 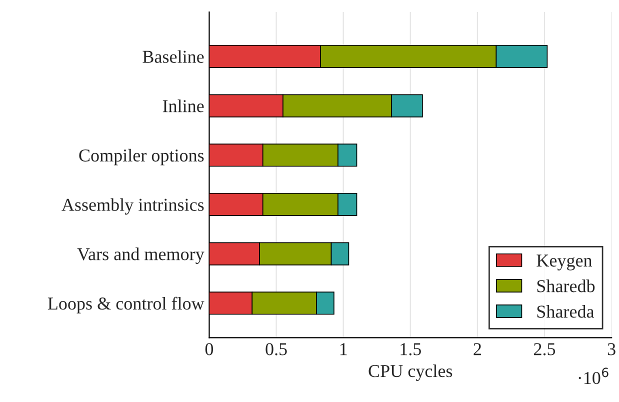 What do you see at coordinates (612, 349) in the screenshot?
I see `x-tick-label: 3` at bounding box center [612, 349].